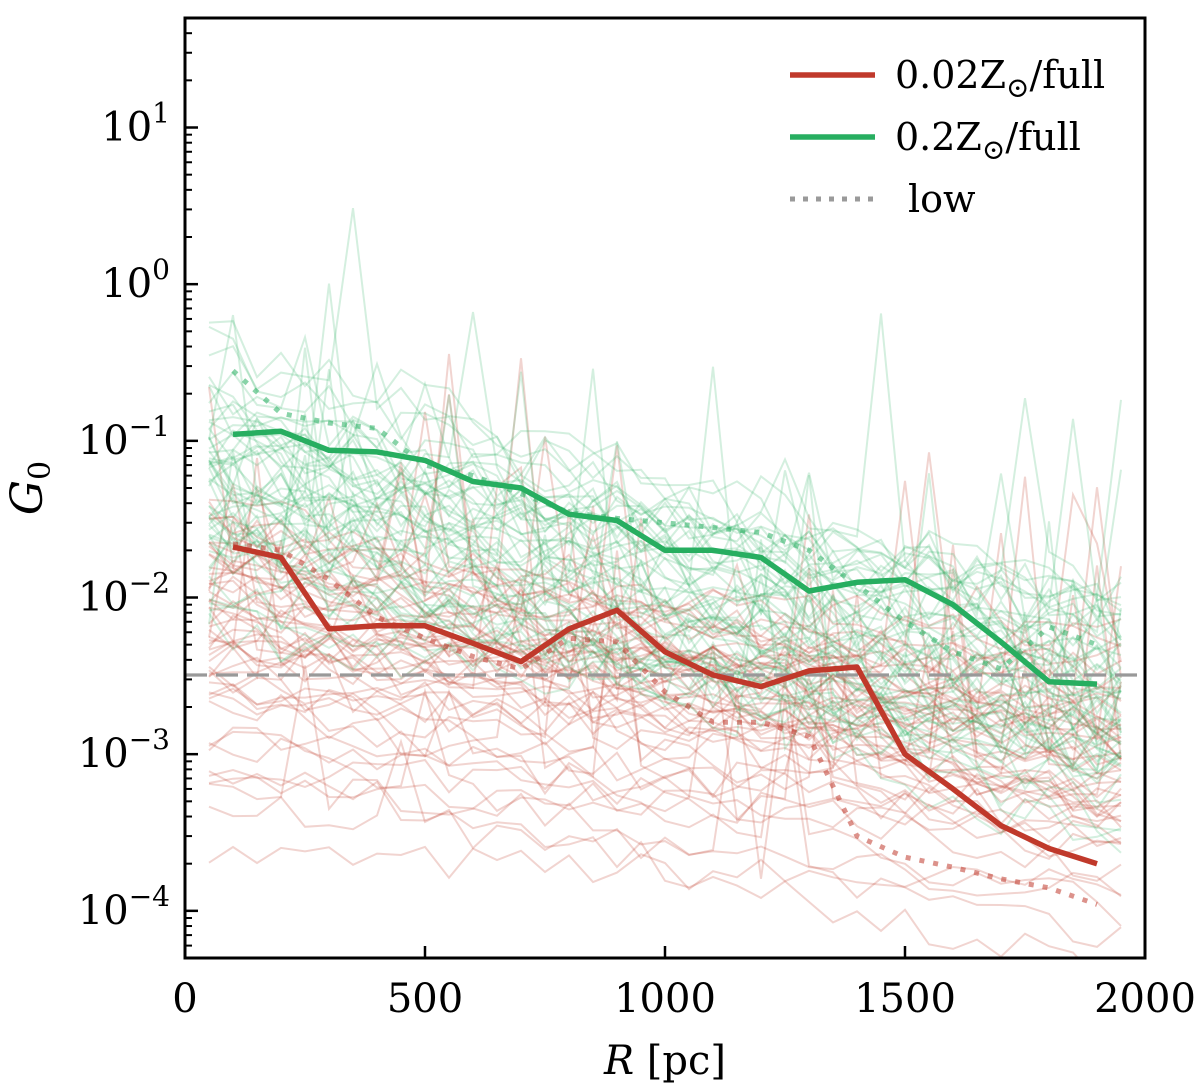 The image size is (1200, 1088). What do you see at coordinates (124, 907) in the screenshot?
I see `y-tick-label: 10⁻⁴` at bounding box center [124, 907].